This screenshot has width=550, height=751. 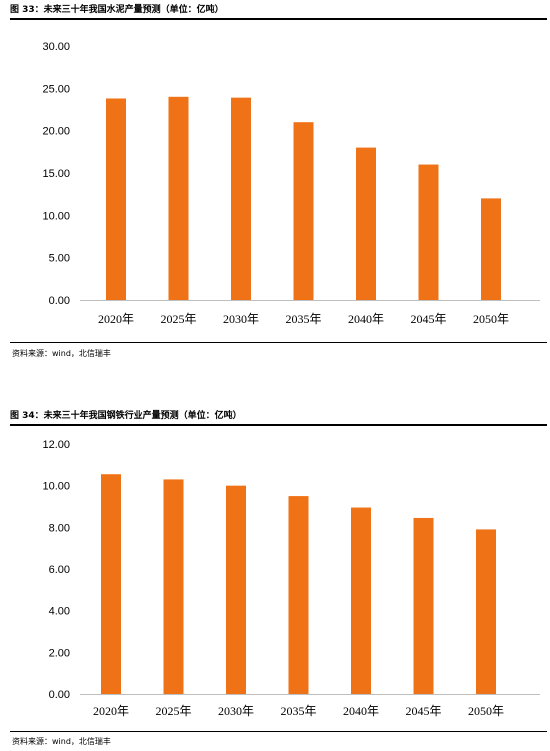 I want to click on figure-34-title: 图 34：未来三十年我国钢铁行业产量预测（单位：亿吨）, so click(x=126, y=416).